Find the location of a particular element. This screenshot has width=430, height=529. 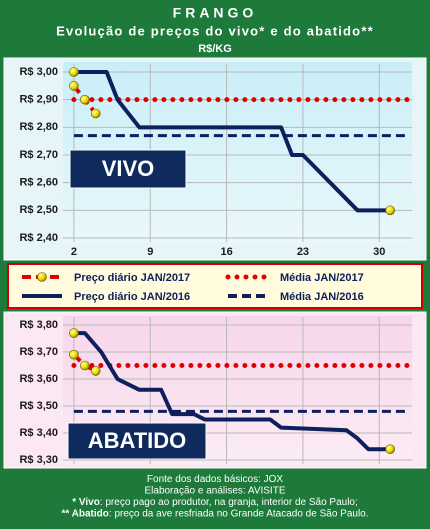

y-tick-label: R$ 3,00 is located at coordinates (38, 72).